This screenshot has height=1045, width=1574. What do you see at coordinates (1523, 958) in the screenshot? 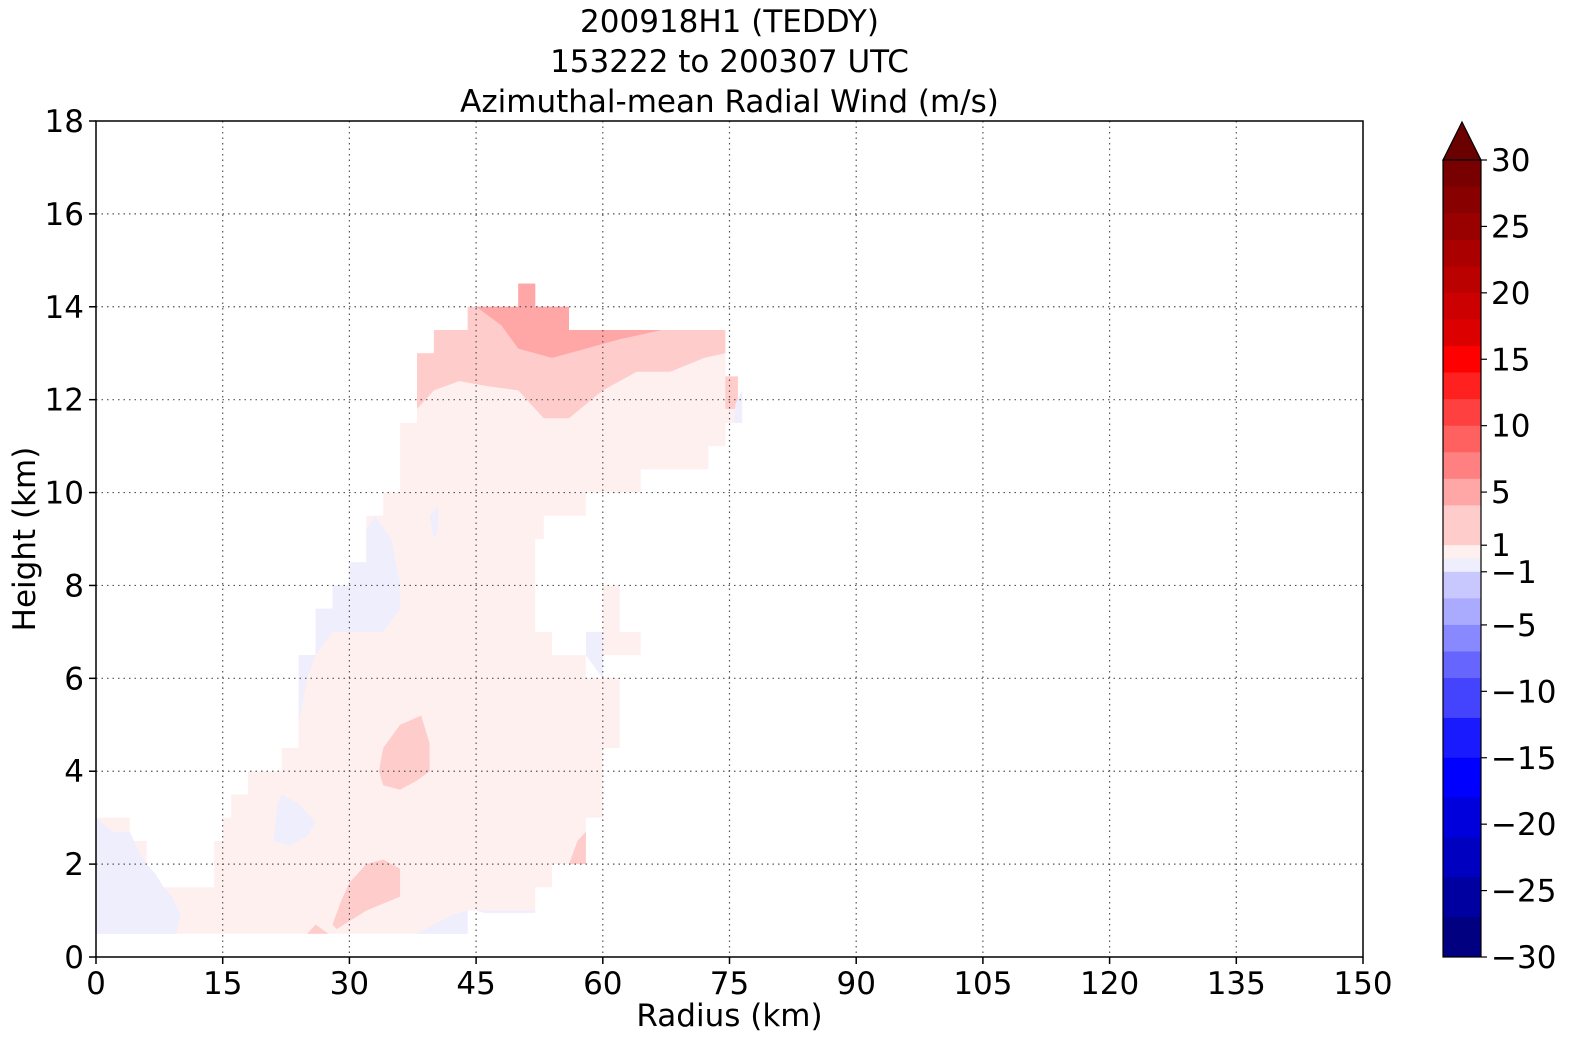
I see `colorbar-tick-label: −30` at bounding box center [1523, 958].